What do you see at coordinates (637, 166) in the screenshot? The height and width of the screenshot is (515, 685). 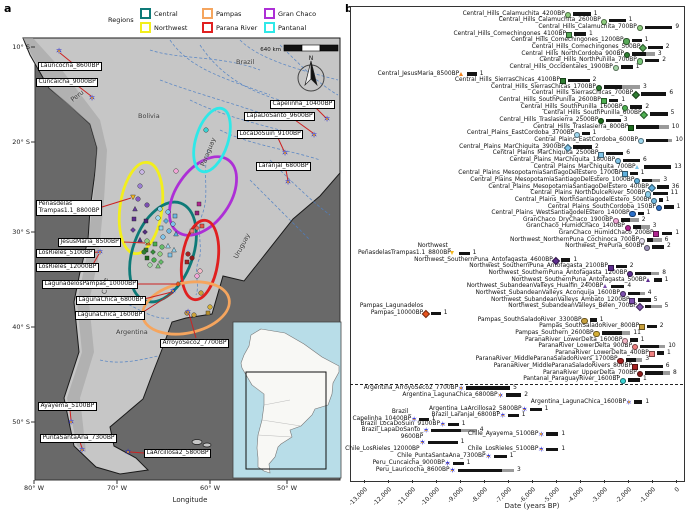 I see `triangle-marker-icon` at bounding box center [637, 166].